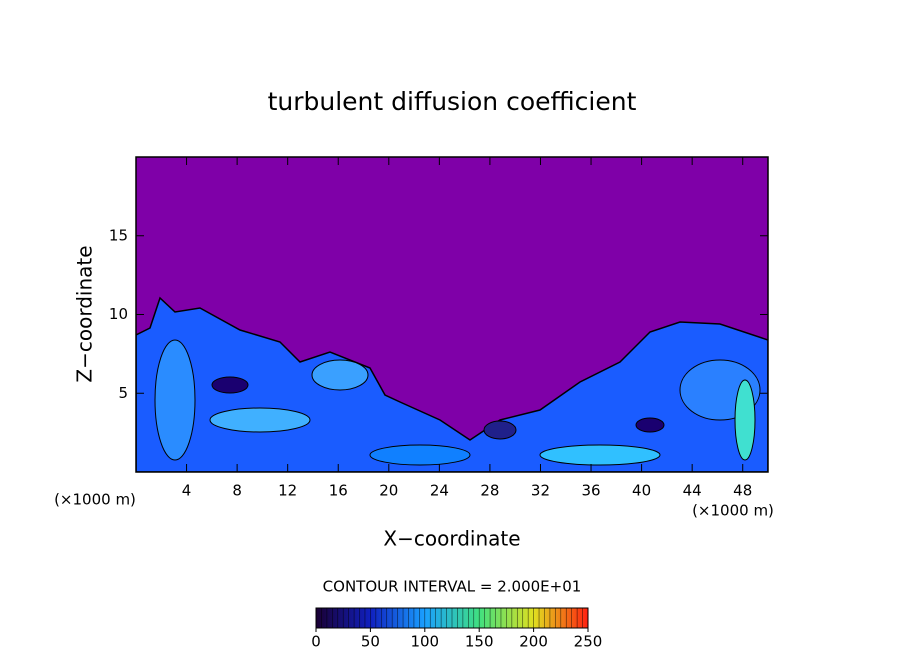 The height and width of the screenshot is (658, 904). Describe the element at coordinates (118, 314) in the screenshot. I see `y-tick-label: 10` at that location.